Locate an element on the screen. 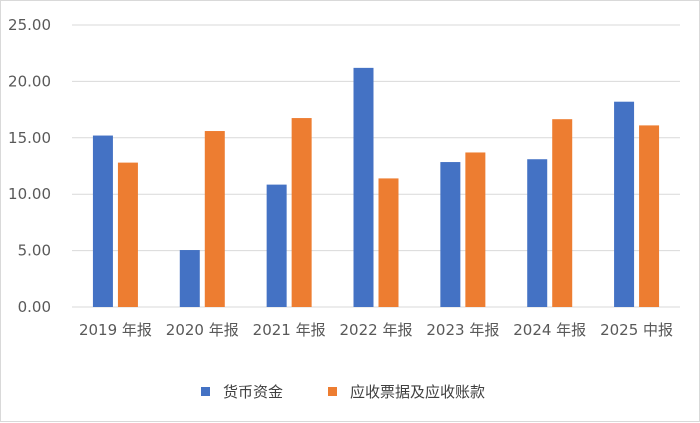 Image resolution: width=700 pixels, height=423 pixels. x-tick-label: 2023 年报 is located at coordinates (462, 330).